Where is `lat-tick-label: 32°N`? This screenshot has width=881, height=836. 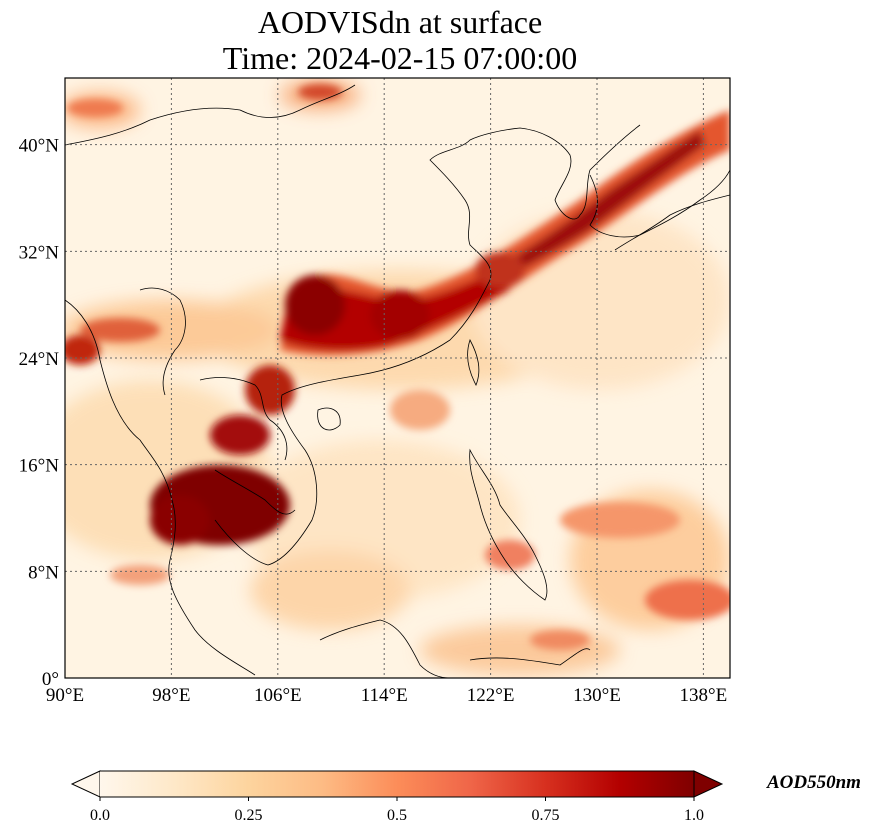 lat-tick-label: 32°N is located at coordinates (39, 252).